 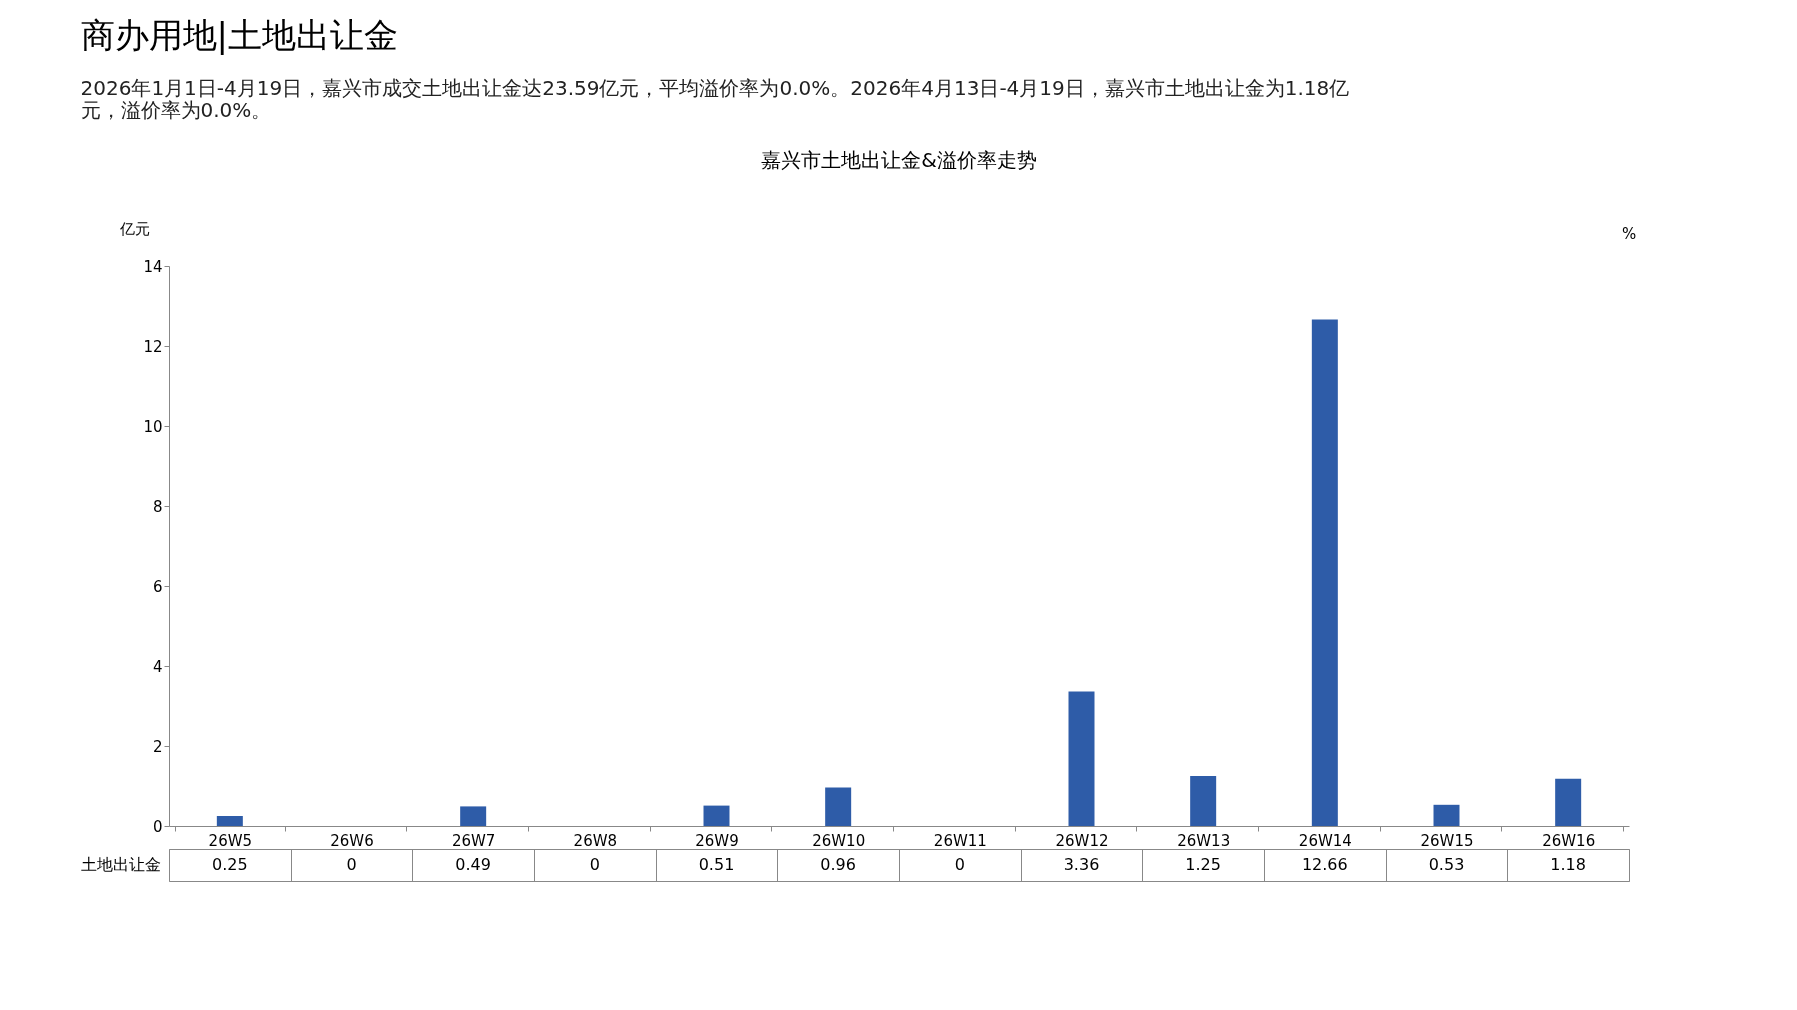 I want to click on y-tick-label: 10, so click(x=153, y=426).